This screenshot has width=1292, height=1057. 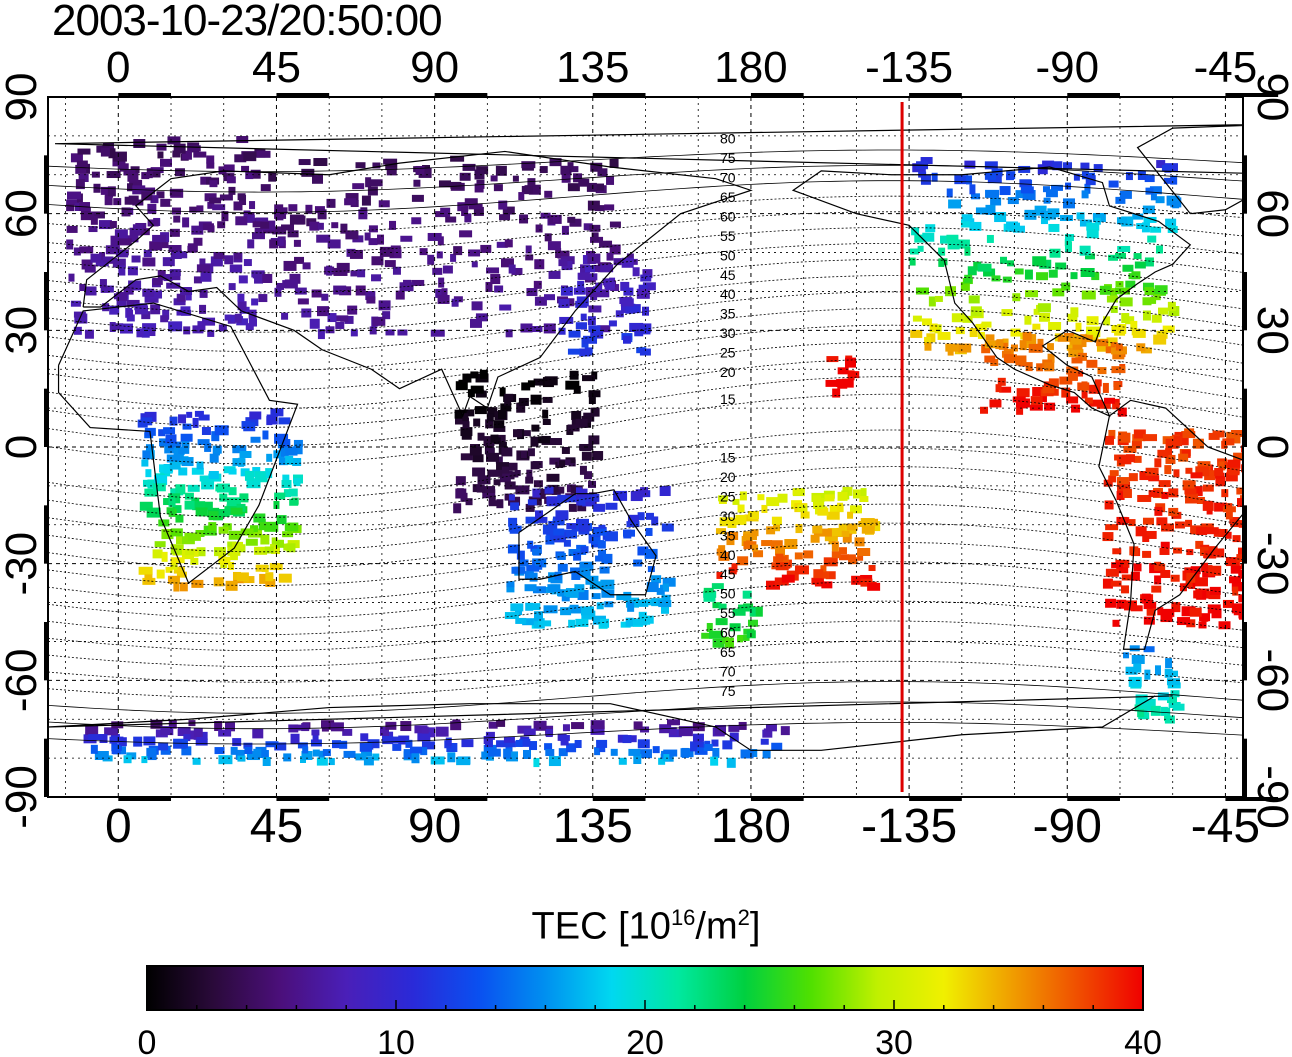 I want to click on colorbar-label-suffix: ], so click(x=755, y=926).